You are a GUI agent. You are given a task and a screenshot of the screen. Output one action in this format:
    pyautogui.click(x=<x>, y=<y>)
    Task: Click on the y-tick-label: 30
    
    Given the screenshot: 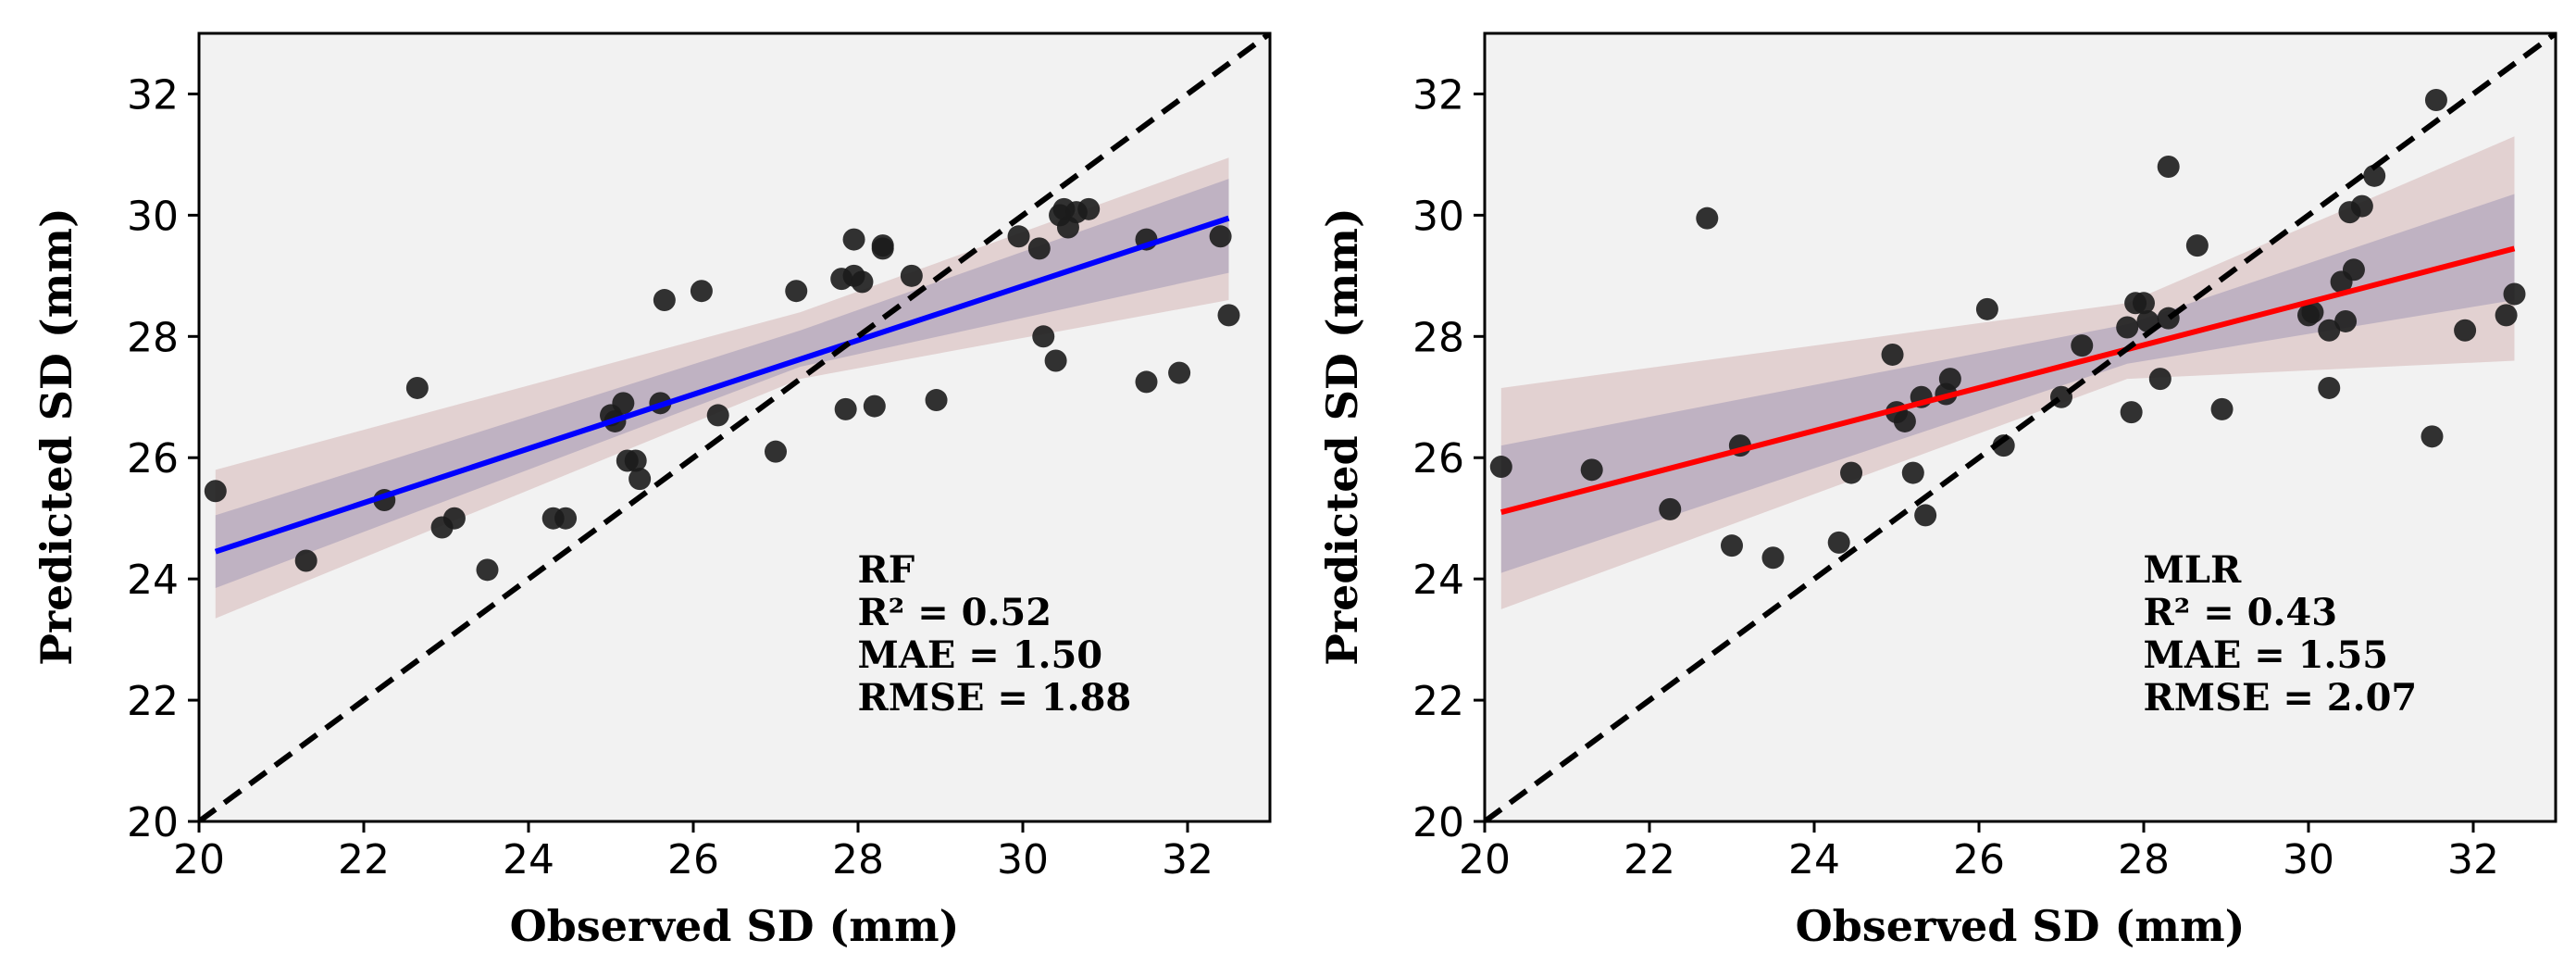 What is the action you would take?
    pyautogui.click(x=1438, y=216)
    